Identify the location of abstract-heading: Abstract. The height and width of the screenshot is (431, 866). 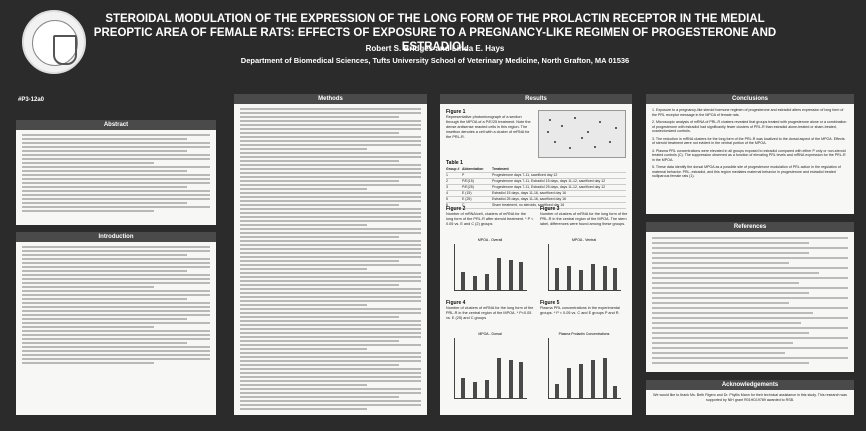
(116, 125).